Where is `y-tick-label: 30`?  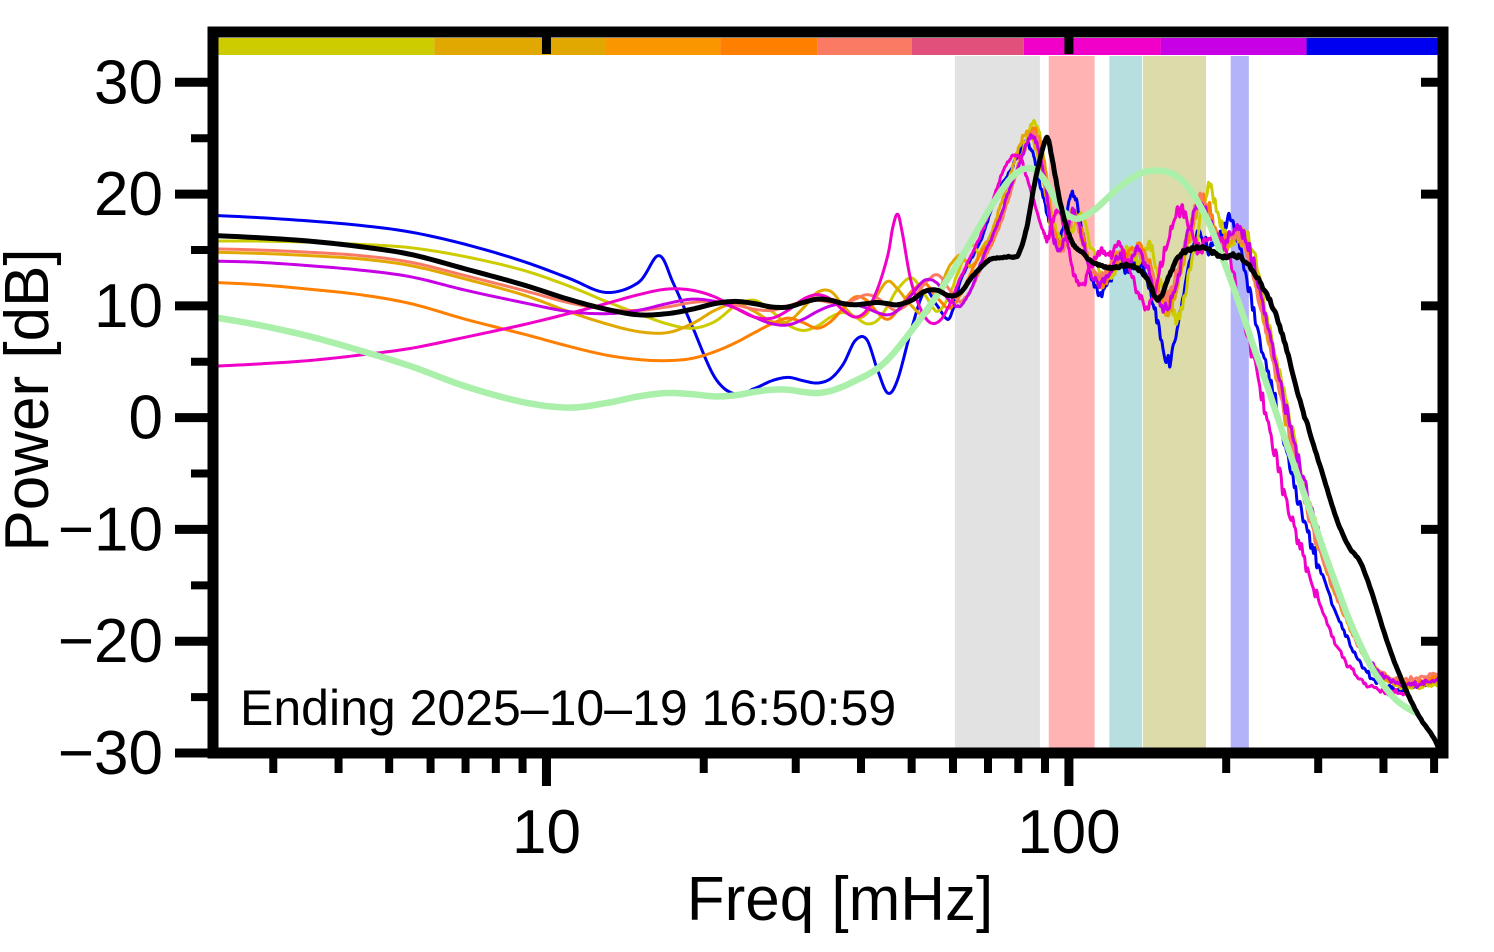
y-tick-label: 30 is located at coordinates (128, 82).